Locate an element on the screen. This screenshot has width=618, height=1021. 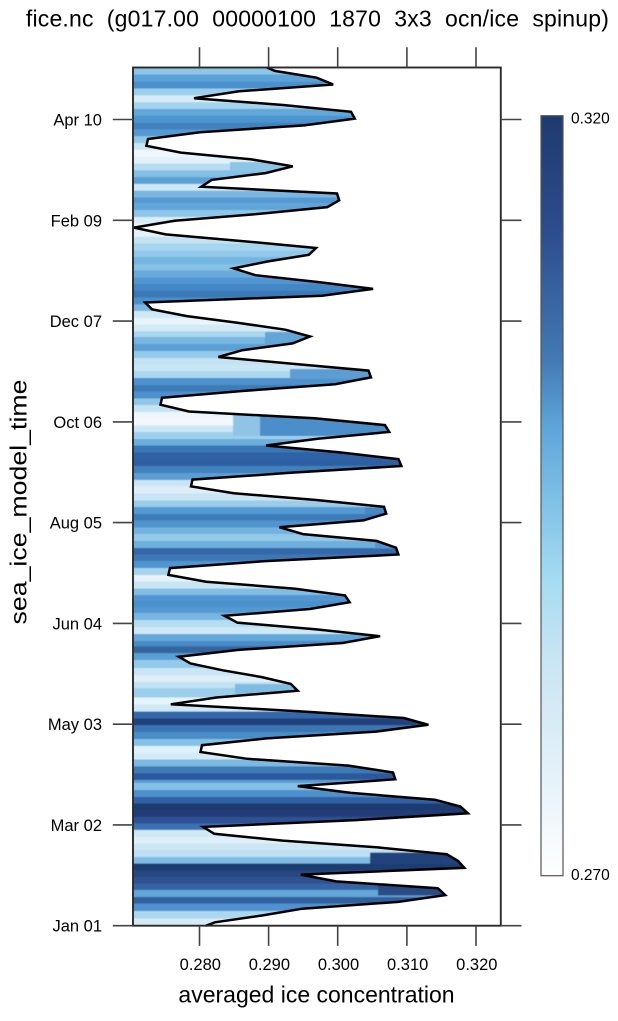
svg-text: Jan 01 is located at coordinates (77, 927).